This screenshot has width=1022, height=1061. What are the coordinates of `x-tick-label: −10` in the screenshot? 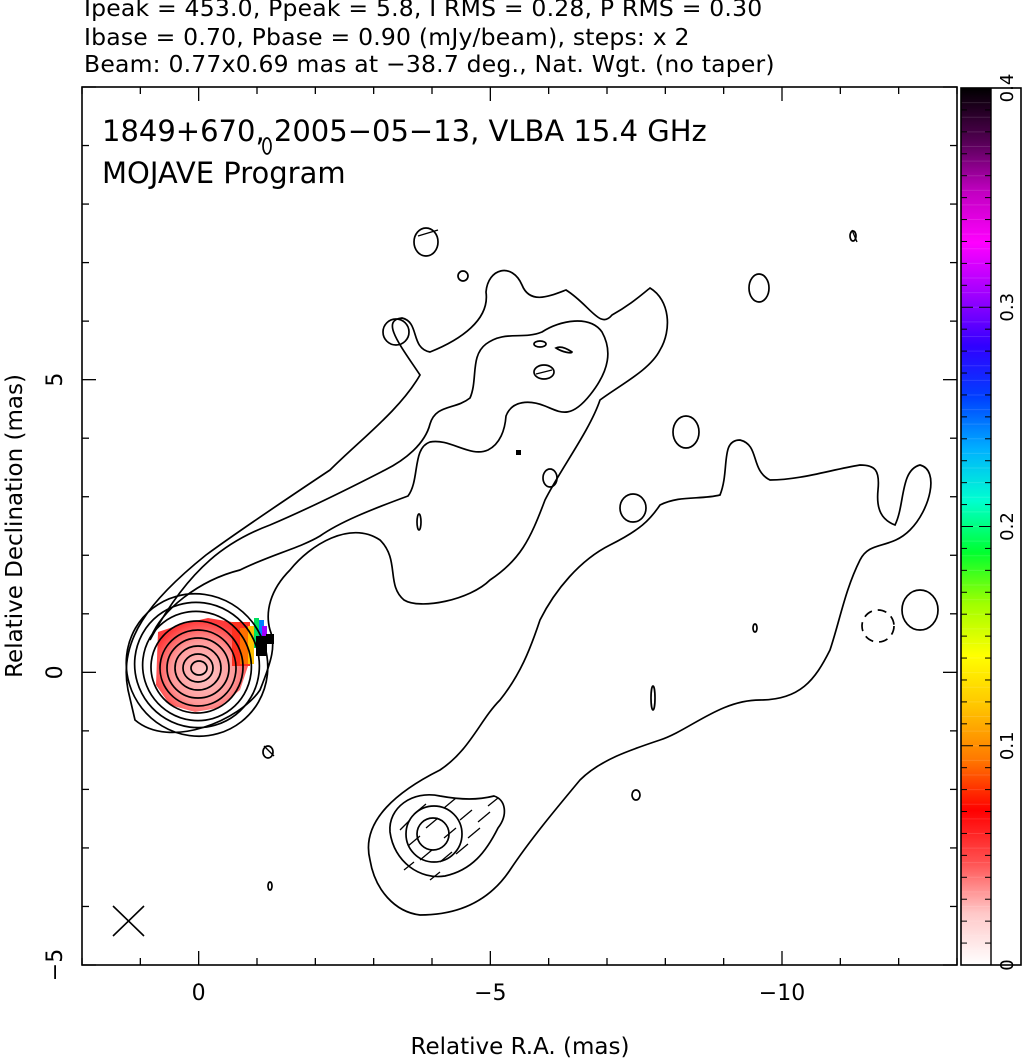 It's located at (782, 993).